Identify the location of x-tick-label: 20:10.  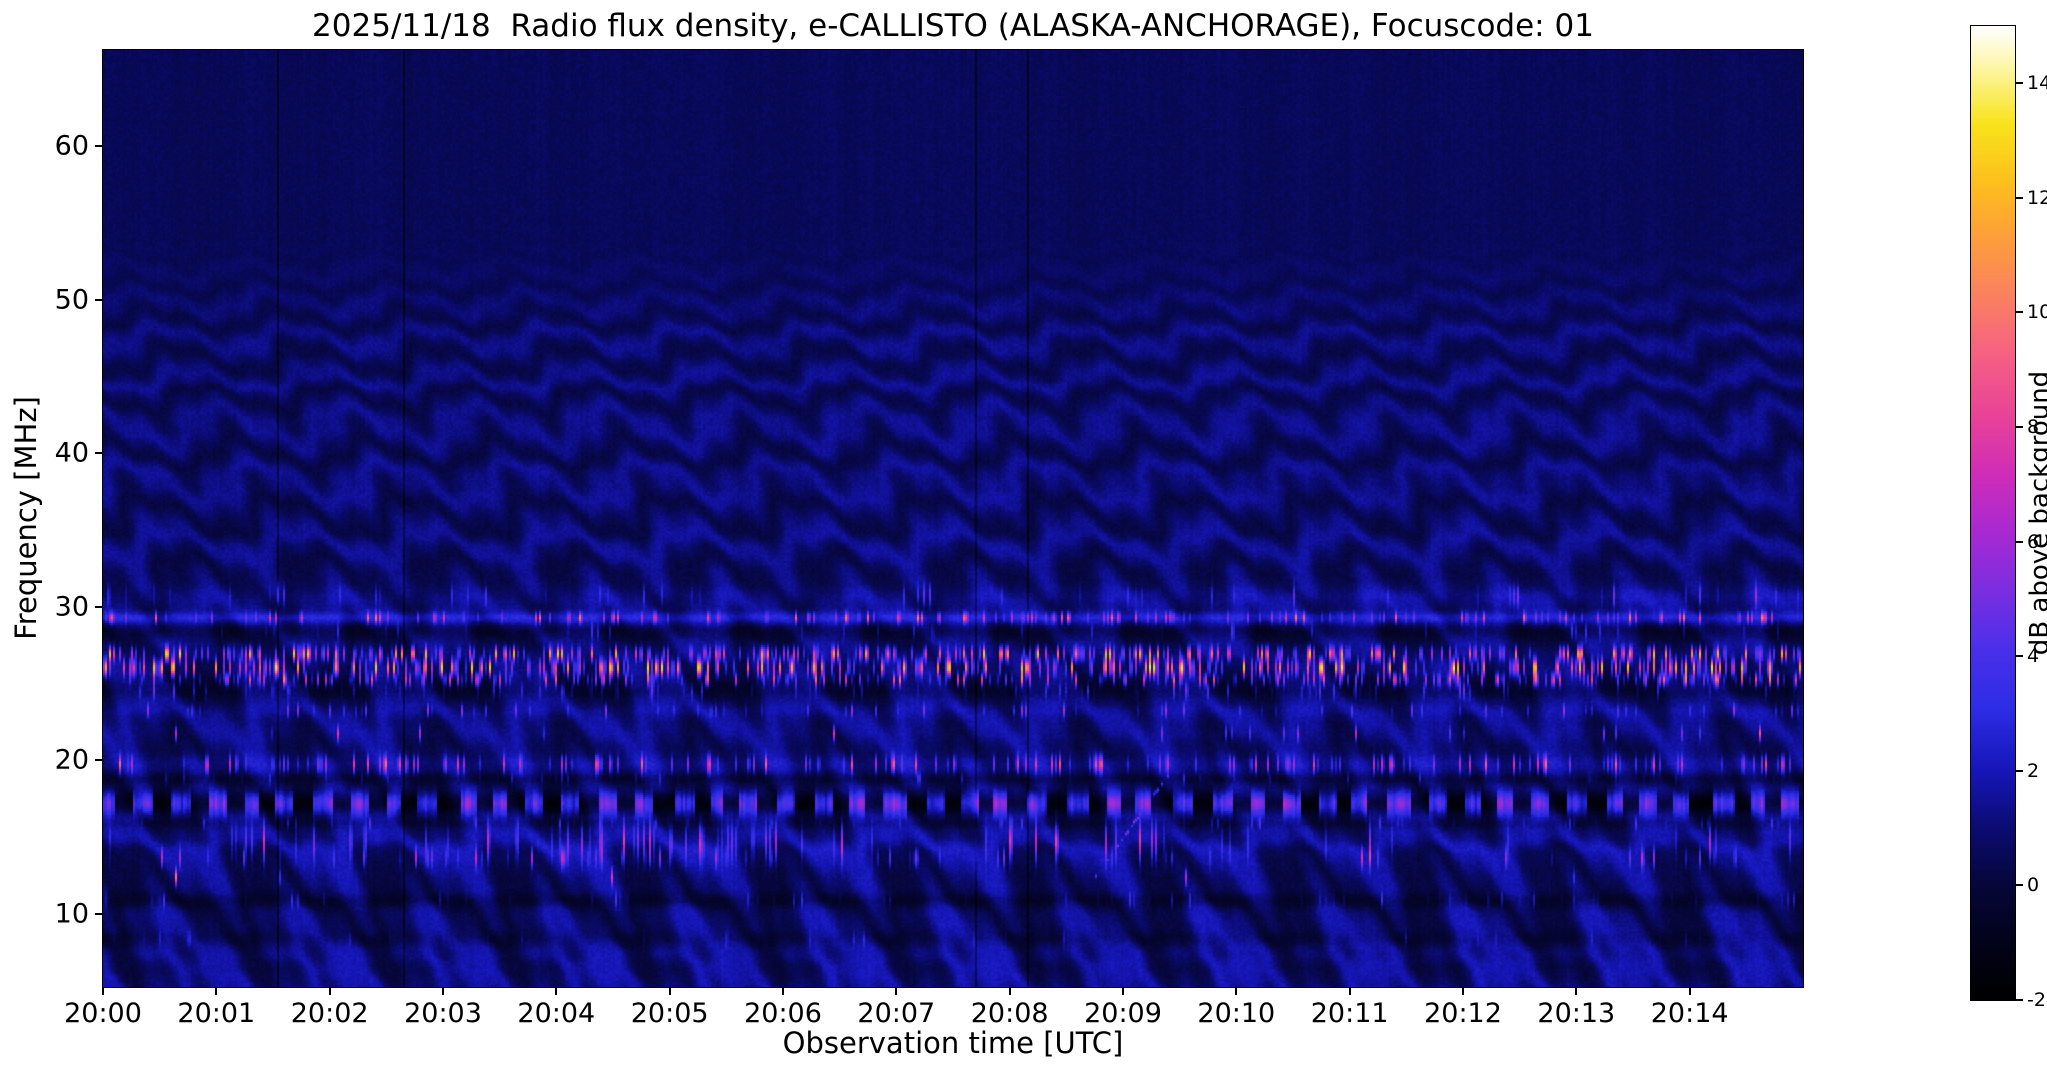
(1236, 1013).